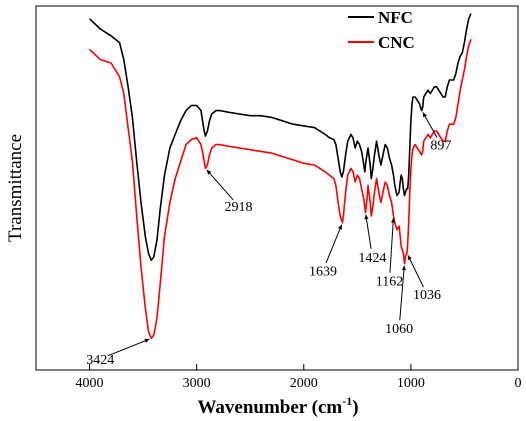 This screenshot has width=526, height=421. I want to click on legend-label-nfc: NFC, so click(395, 17).